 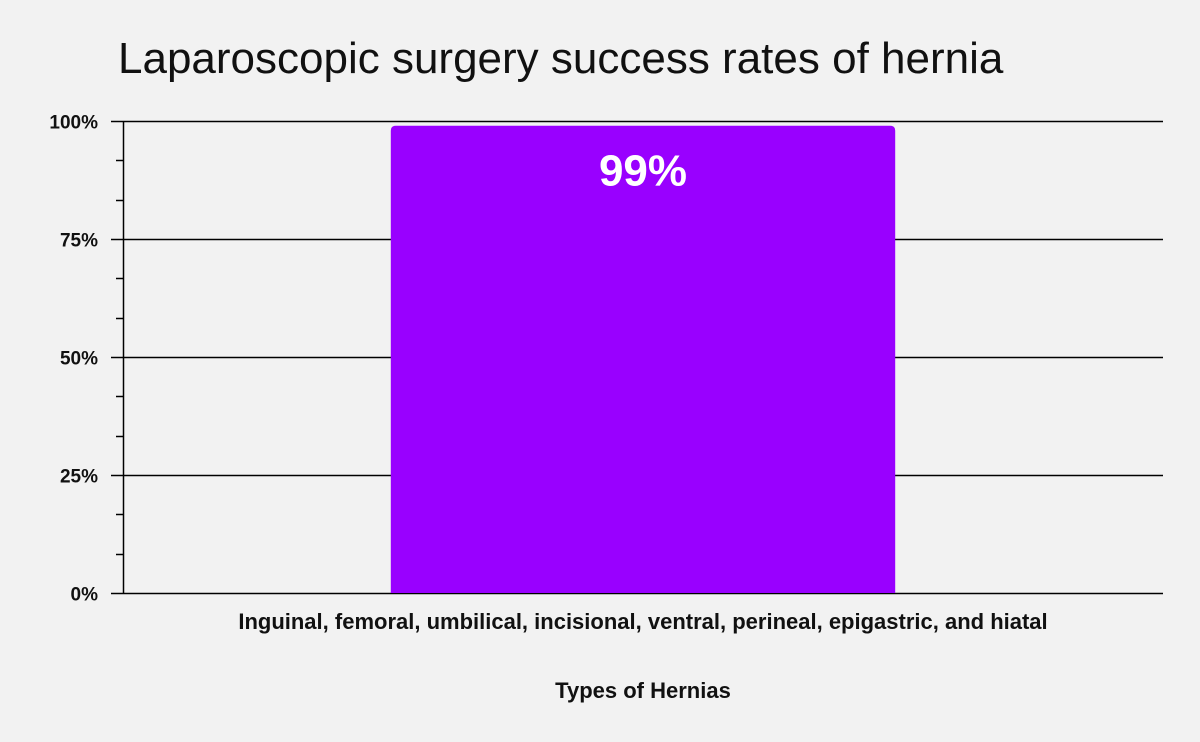 What do you see at coordinates (643, 690) in the screenshot?
I see `x-axis-title: Types of Hernias` at bounding box center [643, 690].